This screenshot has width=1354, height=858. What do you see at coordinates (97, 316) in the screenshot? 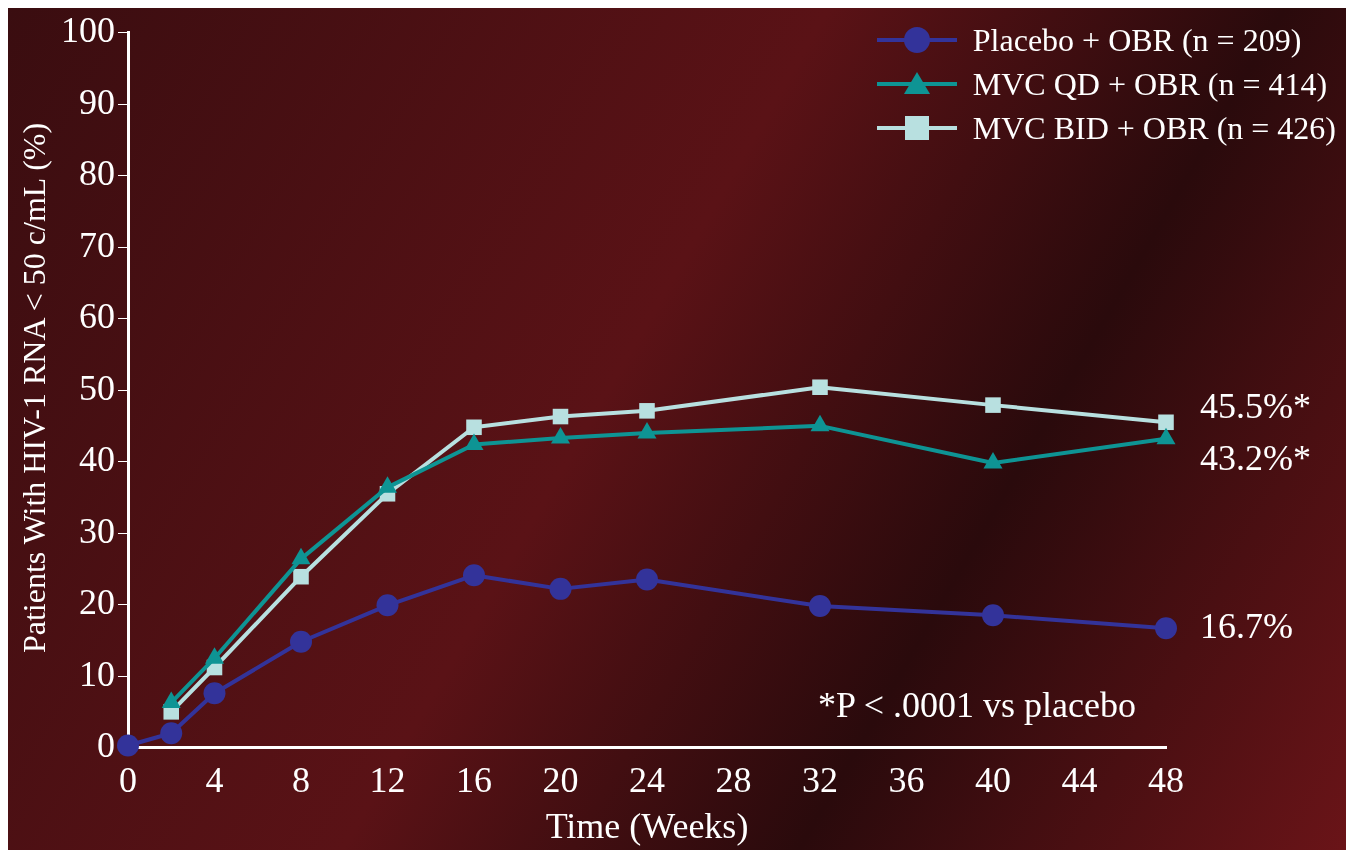
I see `y-tick-label: 60` at bounding box center [97, 316].